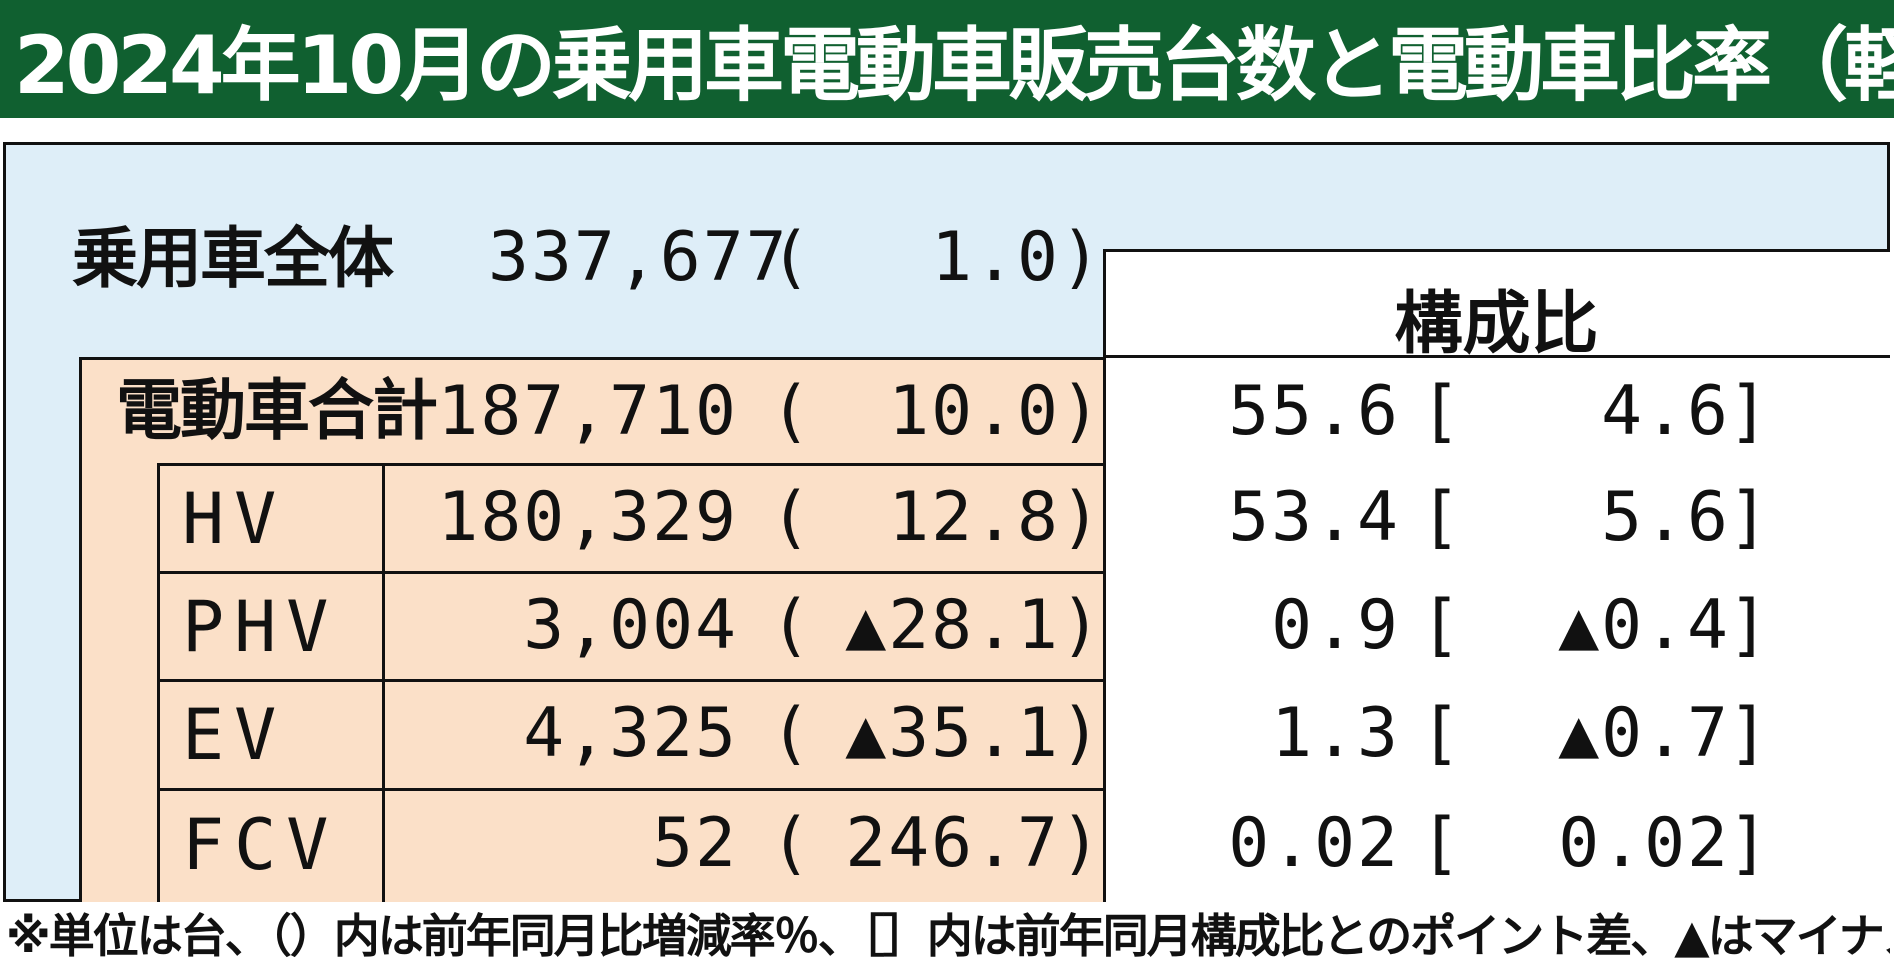  Describe the element at coordinates (974, 517) in the screenshot. I see `row-rate-hv: 12.8` at that location.